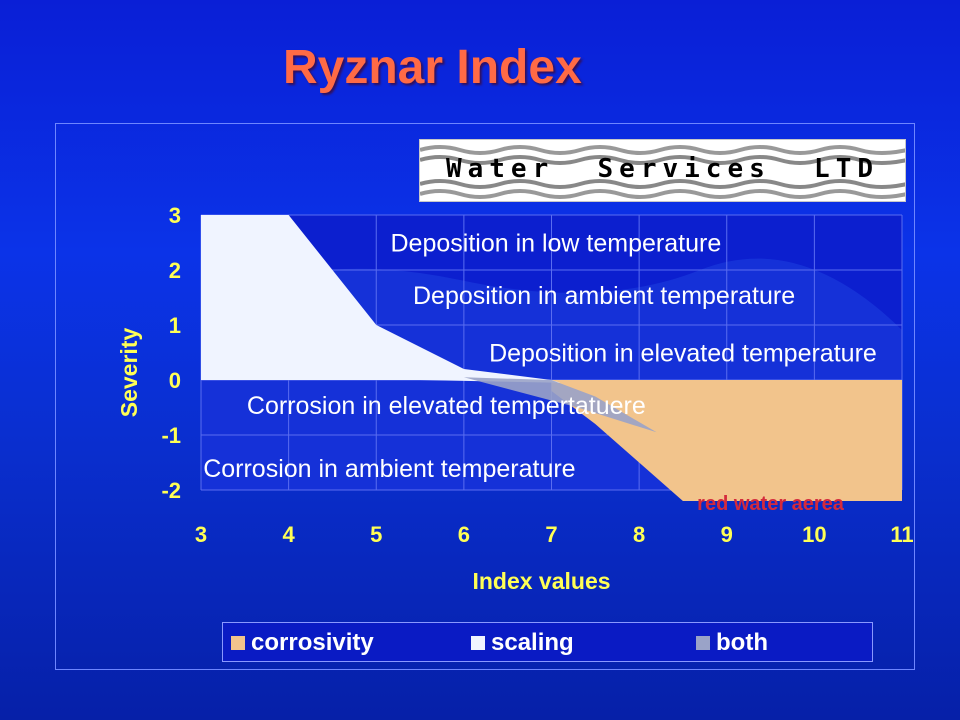 This screenshot has width=960, height=720. I want to click on y-tick-label: -2, so click(171, 490).